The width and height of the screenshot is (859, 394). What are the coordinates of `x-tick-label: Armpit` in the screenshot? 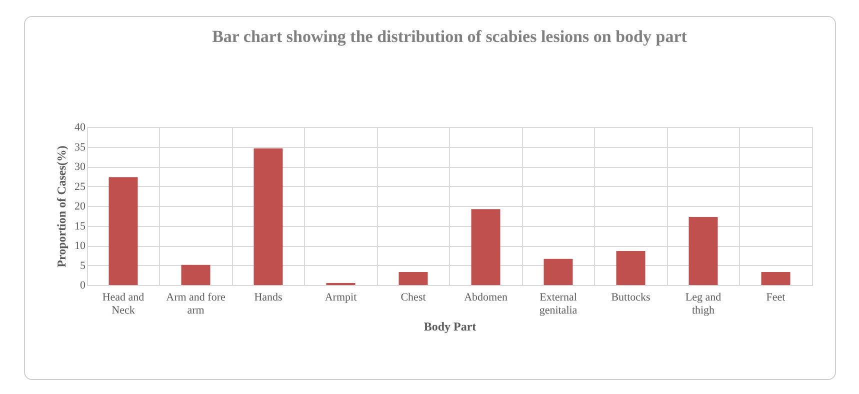 It's located at (340, 298).